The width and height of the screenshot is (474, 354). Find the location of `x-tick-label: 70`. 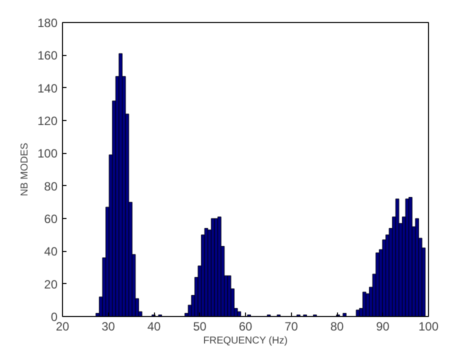

x-tick-label: 70 is located at coordinates (291, 327).